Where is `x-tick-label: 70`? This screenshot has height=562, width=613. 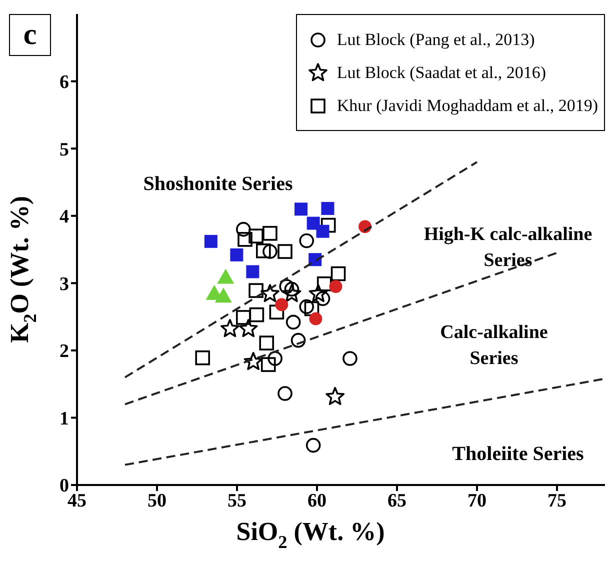
x-tick-label: 70 is located at coordinates (477, 501).